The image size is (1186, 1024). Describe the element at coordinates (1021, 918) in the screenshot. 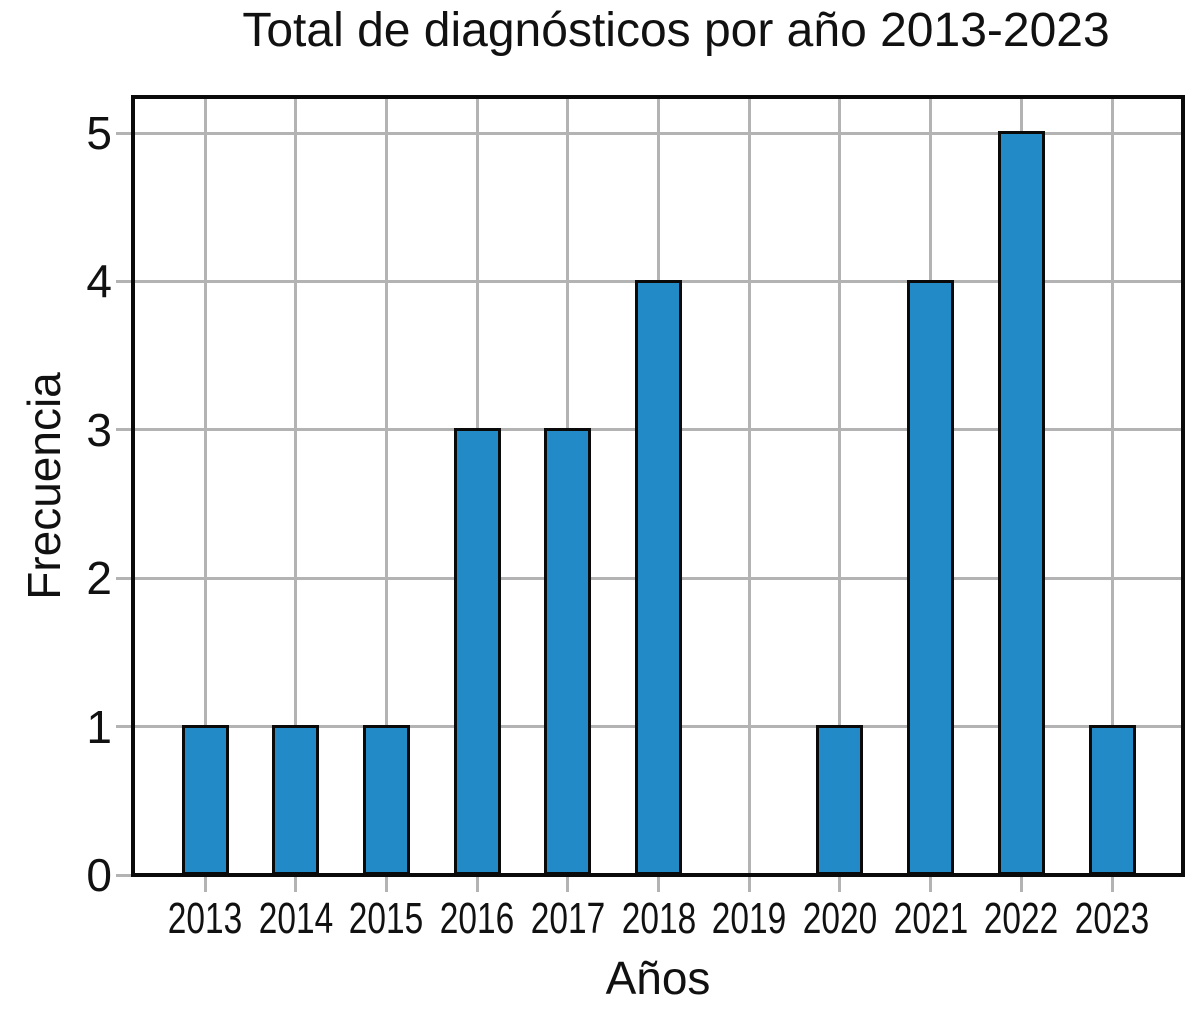

I see `x-tick-label: 2022` at that location.